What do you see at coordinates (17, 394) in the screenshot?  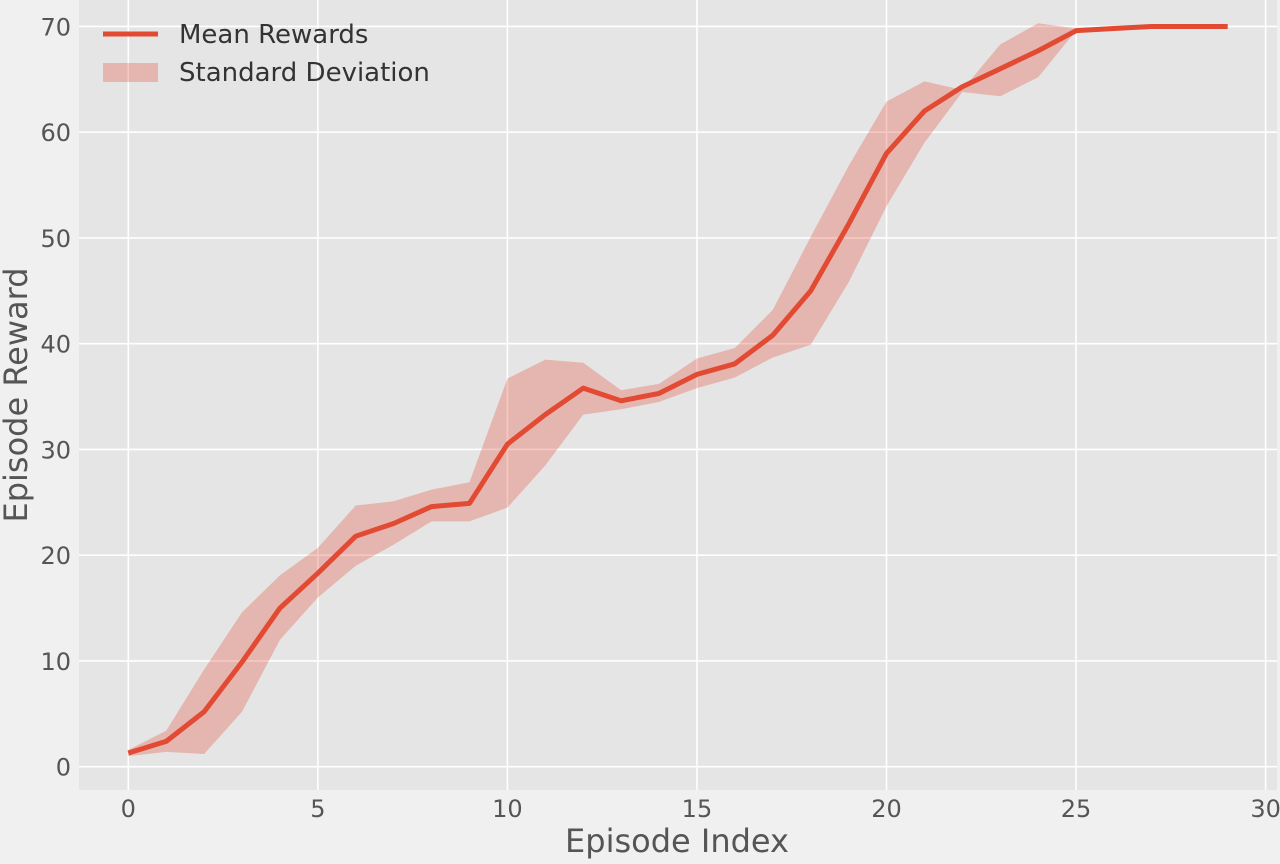 I see `y-axis-title: Episode Reward` at bounding box center [17, 394].